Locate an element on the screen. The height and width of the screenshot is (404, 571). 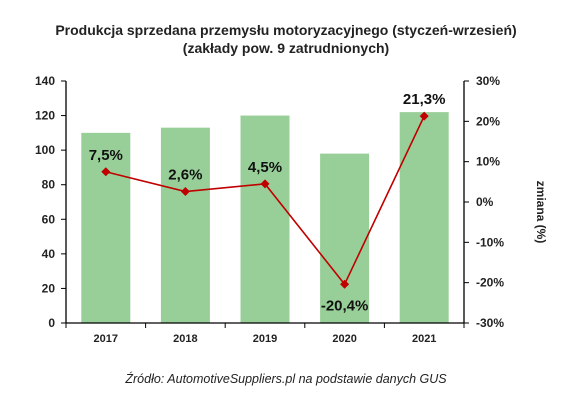
y-tick-label: 0 is located at coordinates (51, 323).